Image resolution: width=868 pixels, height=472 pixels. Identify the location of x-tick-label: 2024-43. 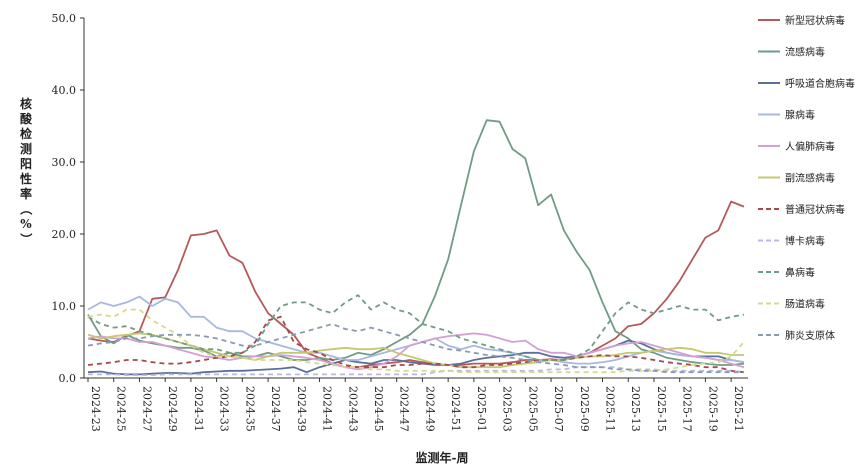
(352, 409).